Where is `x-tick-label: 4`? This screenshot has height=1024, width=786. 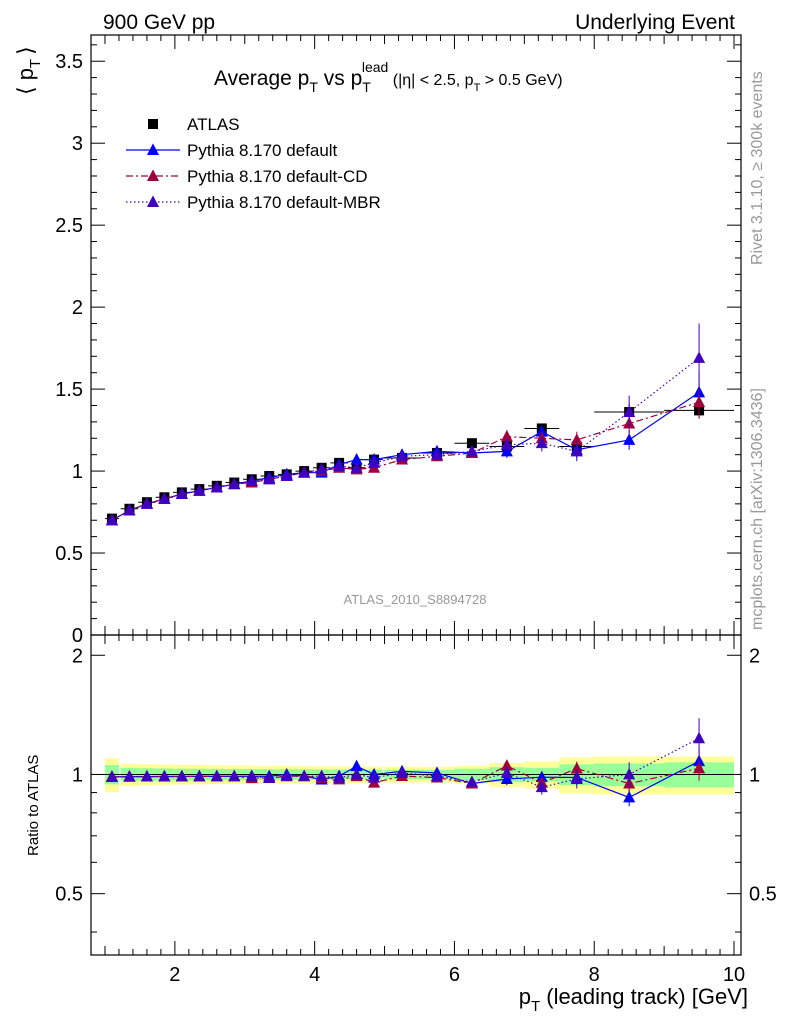 x-tick-label: 4 is located at coordinates (314, 975).